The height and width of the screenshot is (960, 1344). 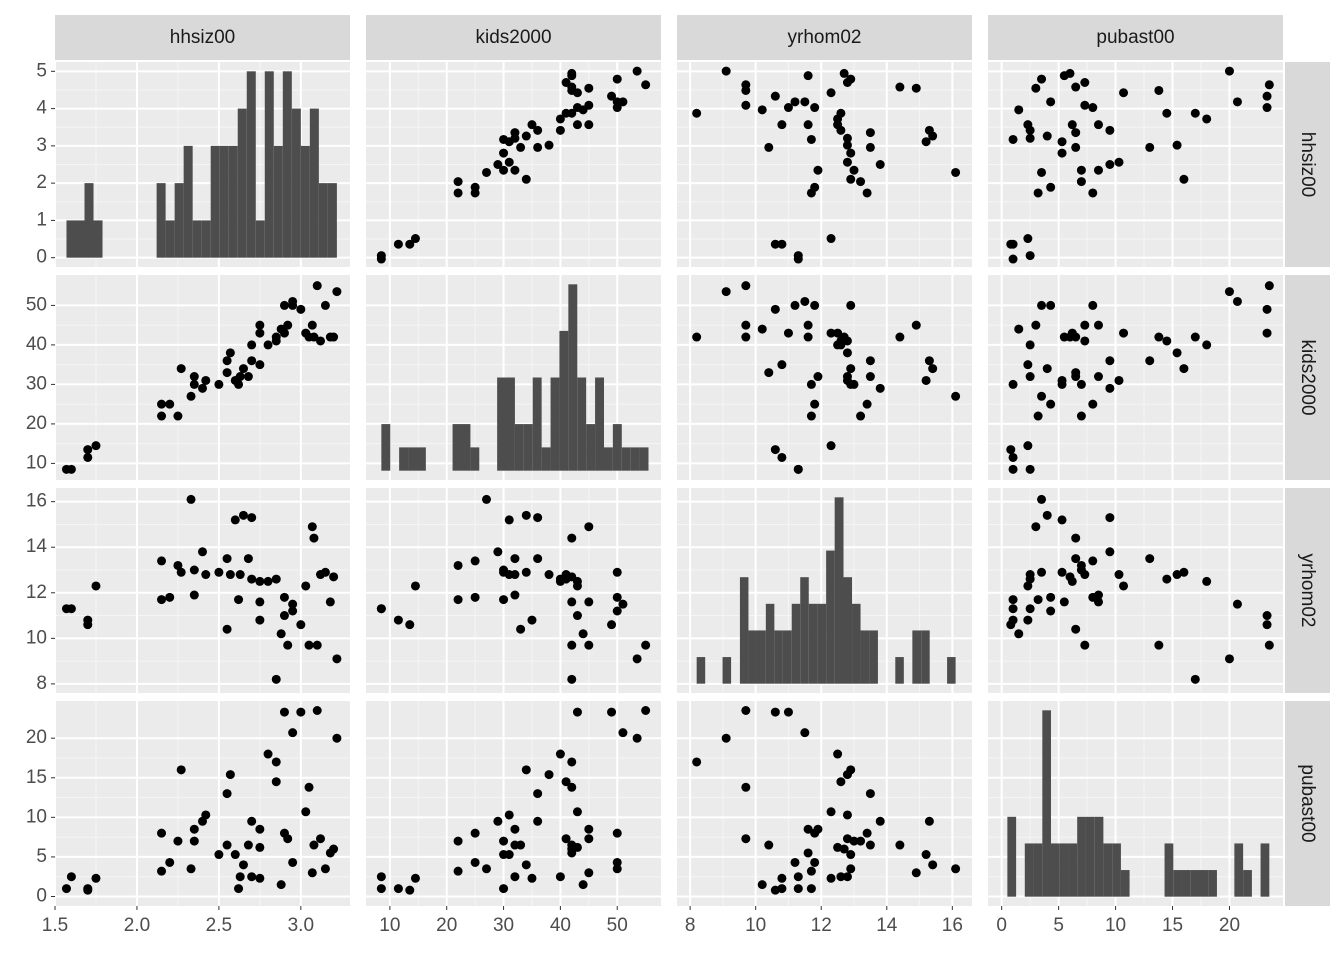 I want to click on x-tick-label: 14, so click(x=887, y=925).